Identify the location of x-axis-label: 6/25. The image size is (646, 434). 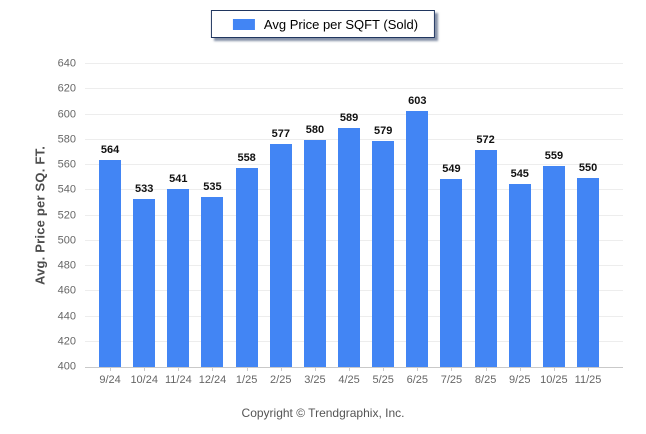
(417, 380).